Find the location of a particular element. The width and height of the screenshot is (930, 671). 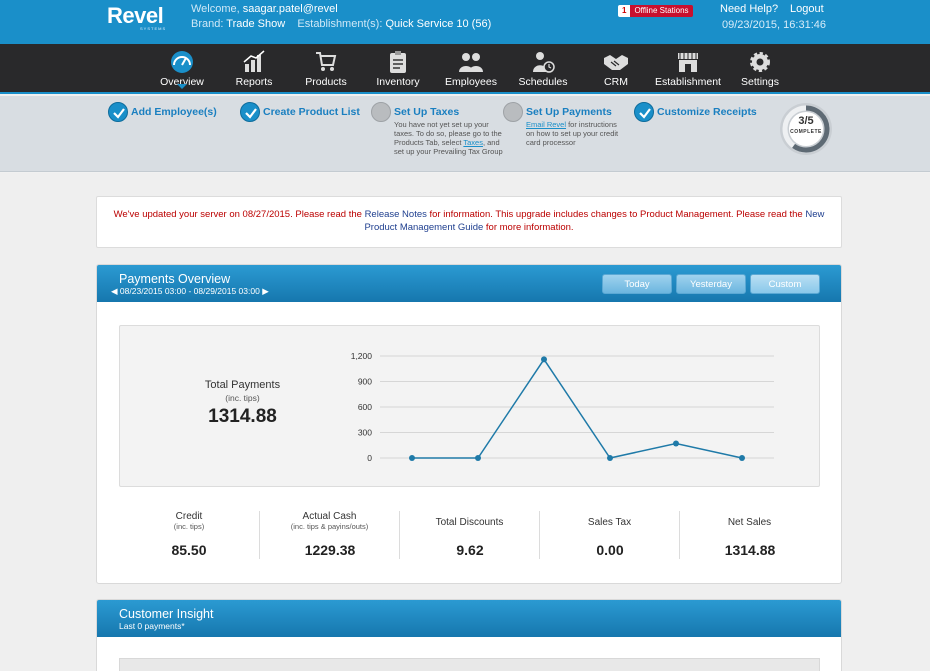

nav-overview: Overview is located at coordinates (182, 69).